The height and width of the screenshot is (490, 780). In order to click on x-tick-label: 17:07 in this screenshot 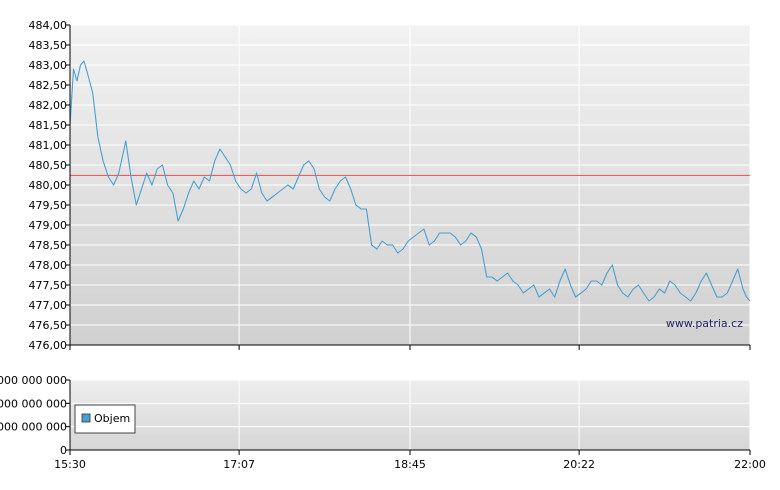, I will do `click(239, 464)`.